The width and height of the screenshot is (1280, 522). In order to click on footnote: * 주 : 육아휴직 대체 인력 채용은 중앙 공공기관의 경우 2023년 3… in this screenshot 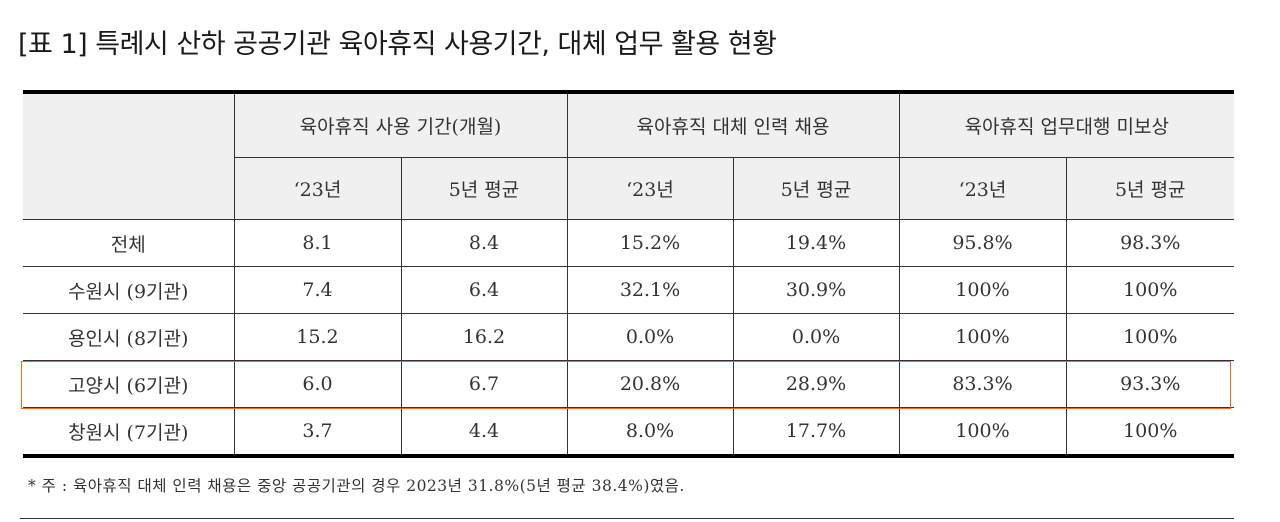, I will do `click(356, 486)`.